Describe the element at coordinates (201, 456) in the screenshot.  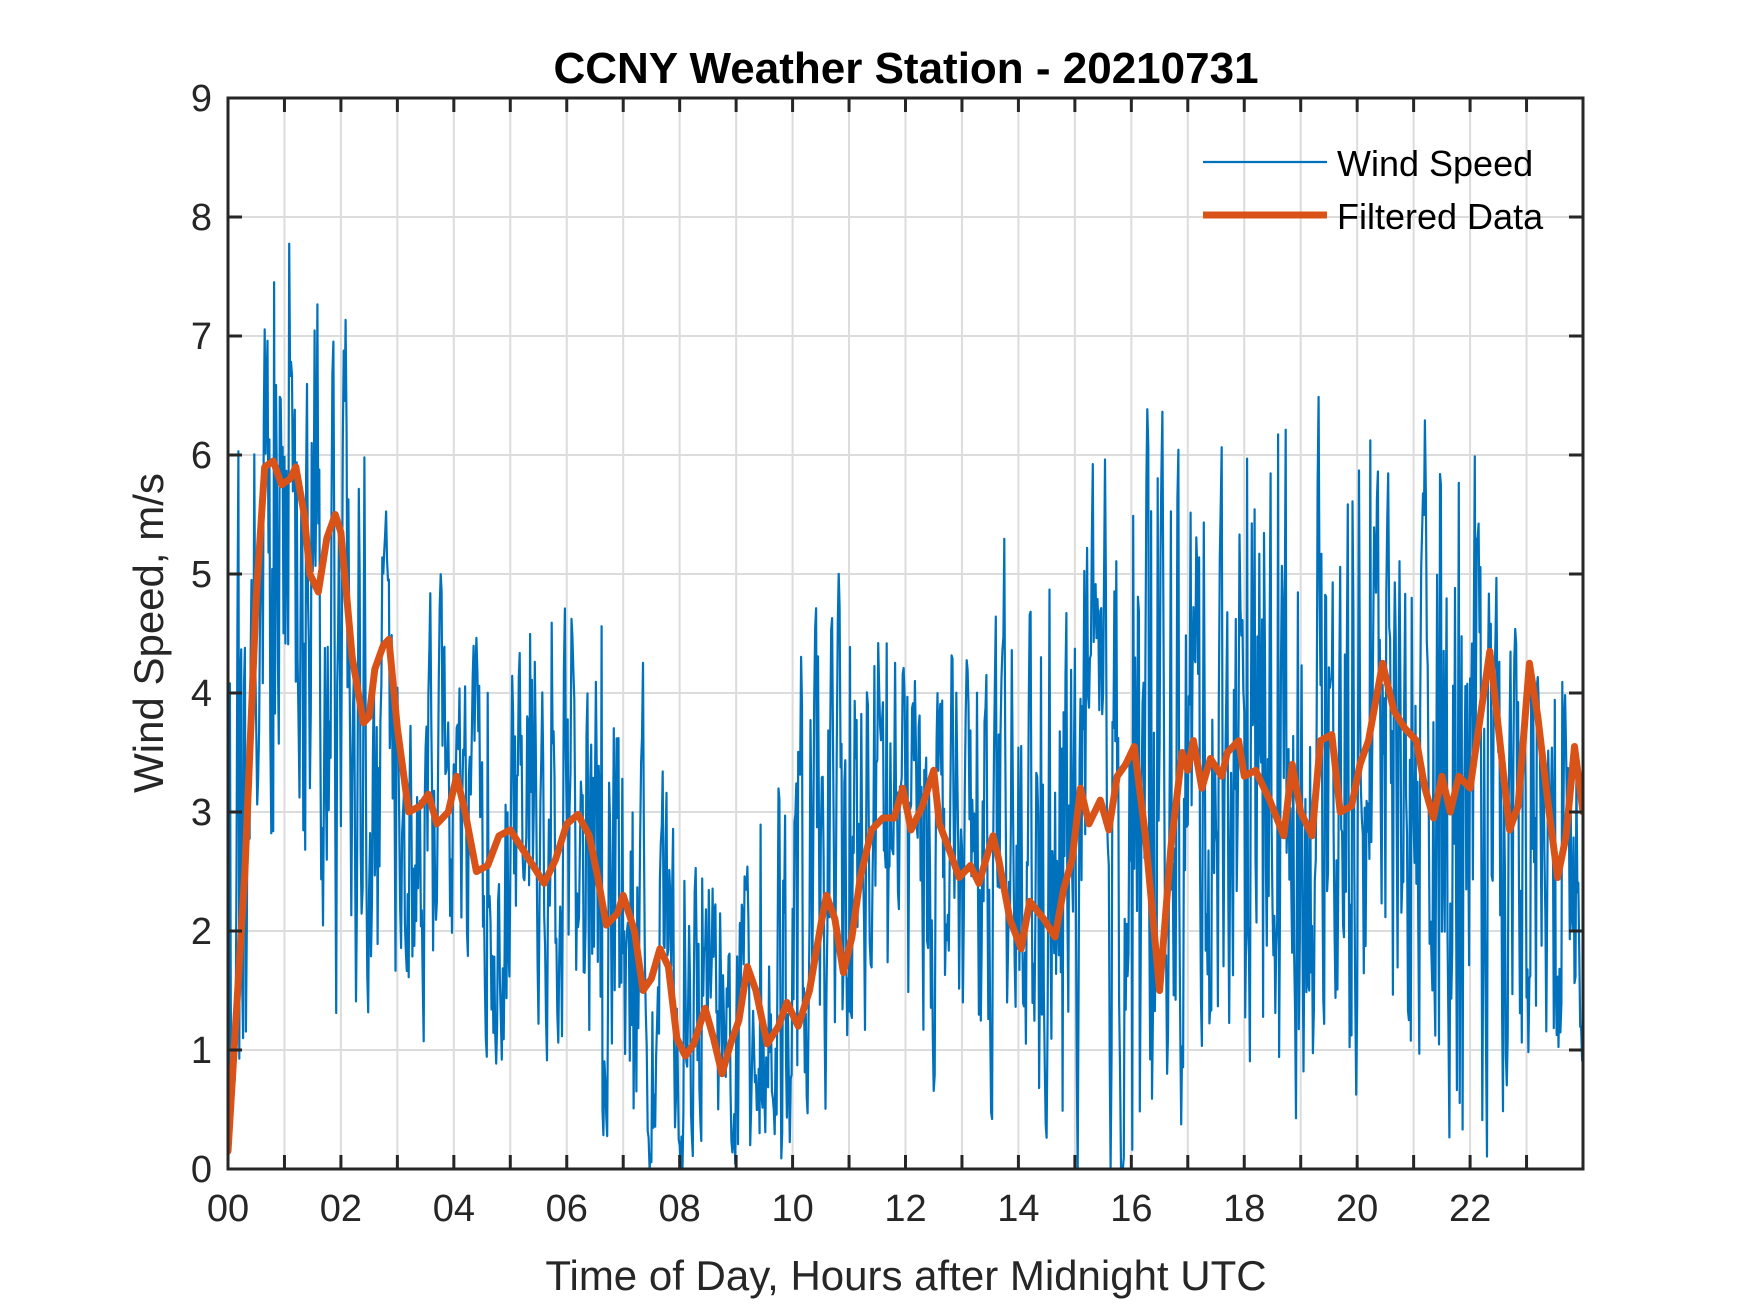
I see `y-tick-label: 6` at that location.